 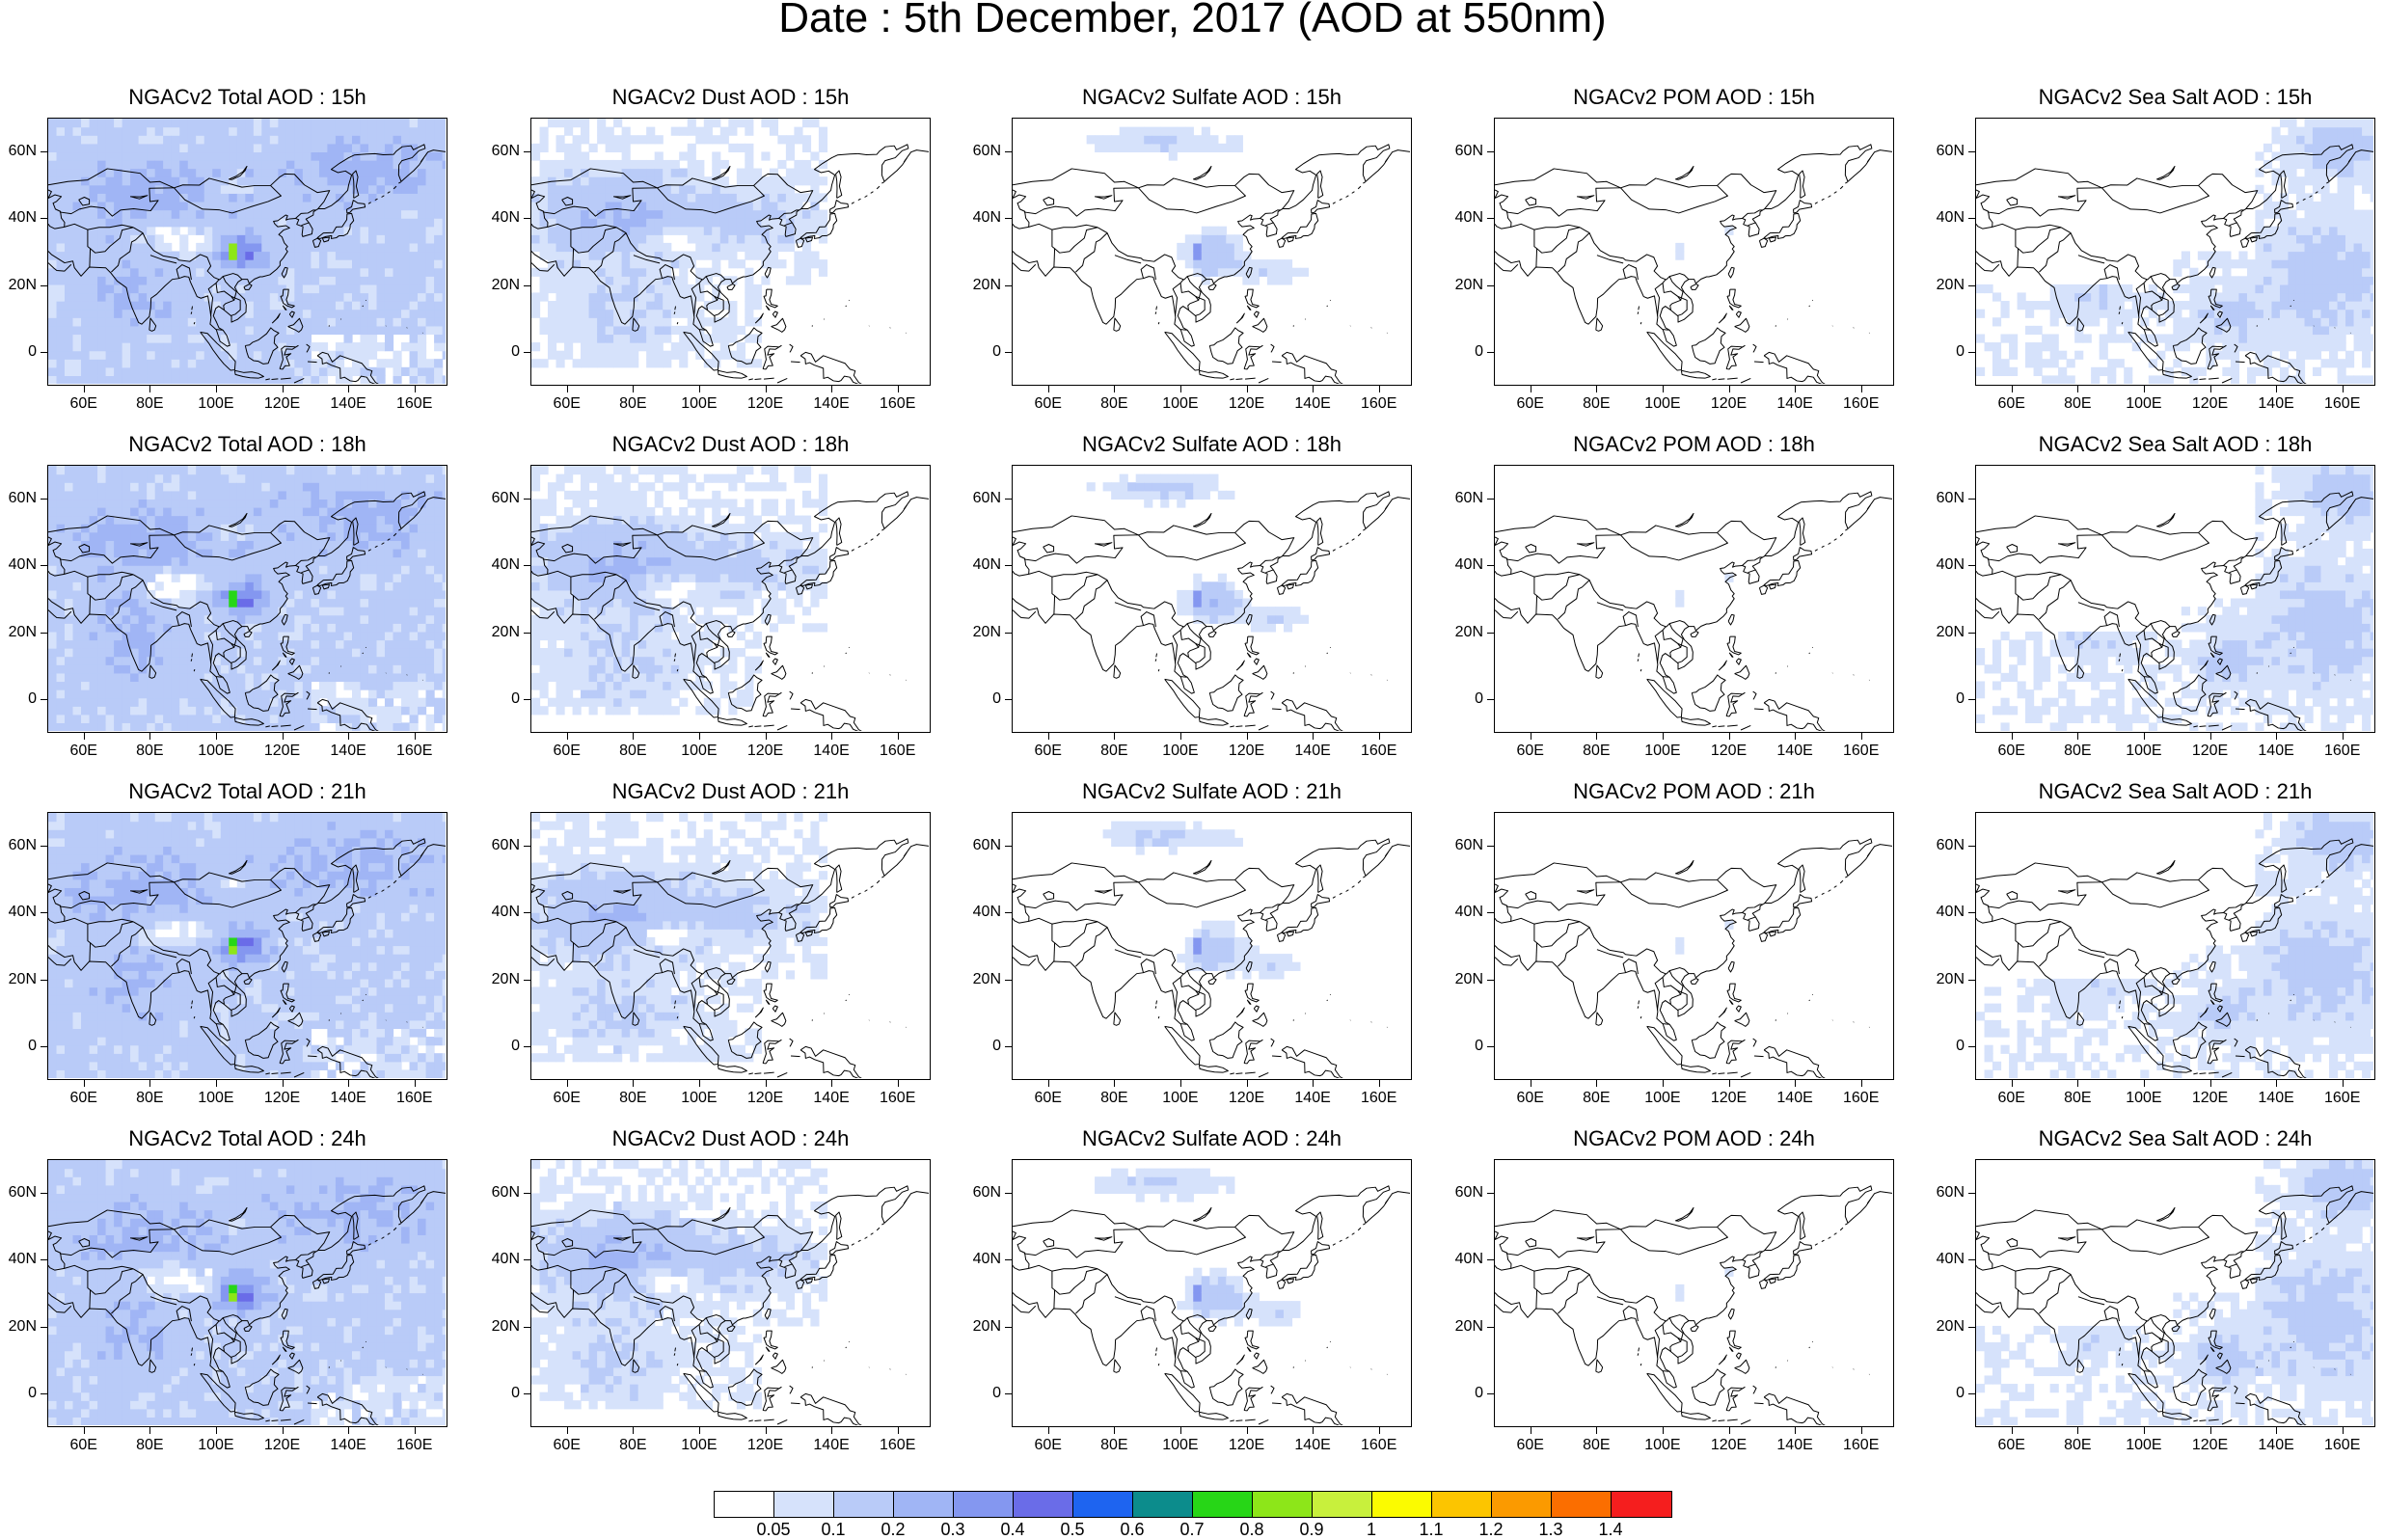 What do you see at coordinates (1212, 444) in the screenshot?
I see `panel-title: NGACv2 Sulfate AOD : 18h` at bounding box center [1212, 444].